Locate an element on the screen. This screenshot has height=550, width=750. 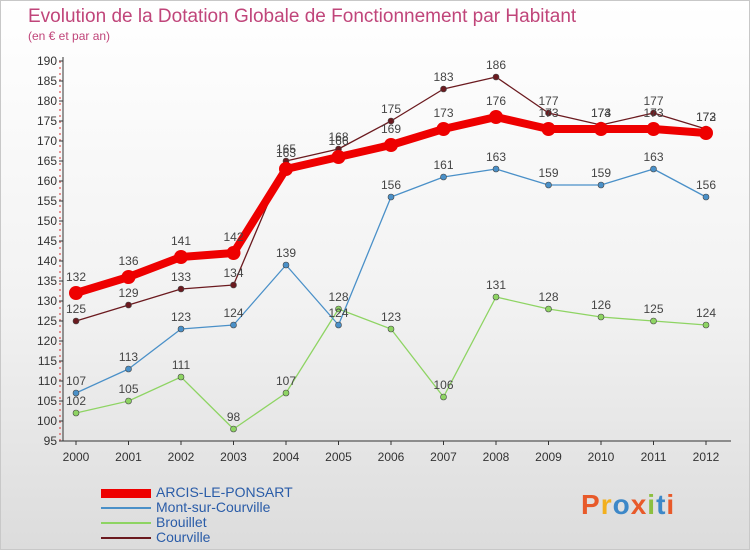
x-tick-label: 2007 is located at coordinates (443, 457).